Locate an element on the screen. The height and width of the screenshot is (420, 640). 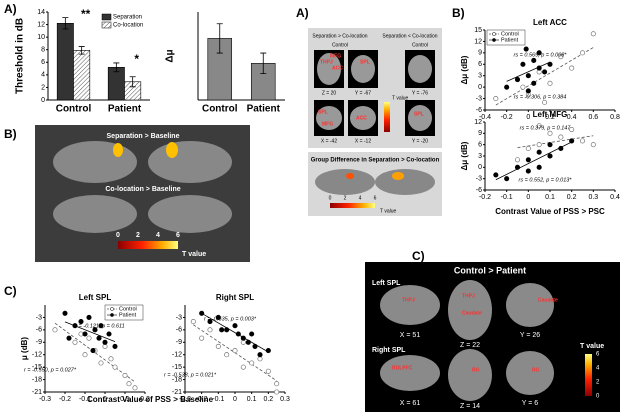
activation is located at coordinates (172, 150).